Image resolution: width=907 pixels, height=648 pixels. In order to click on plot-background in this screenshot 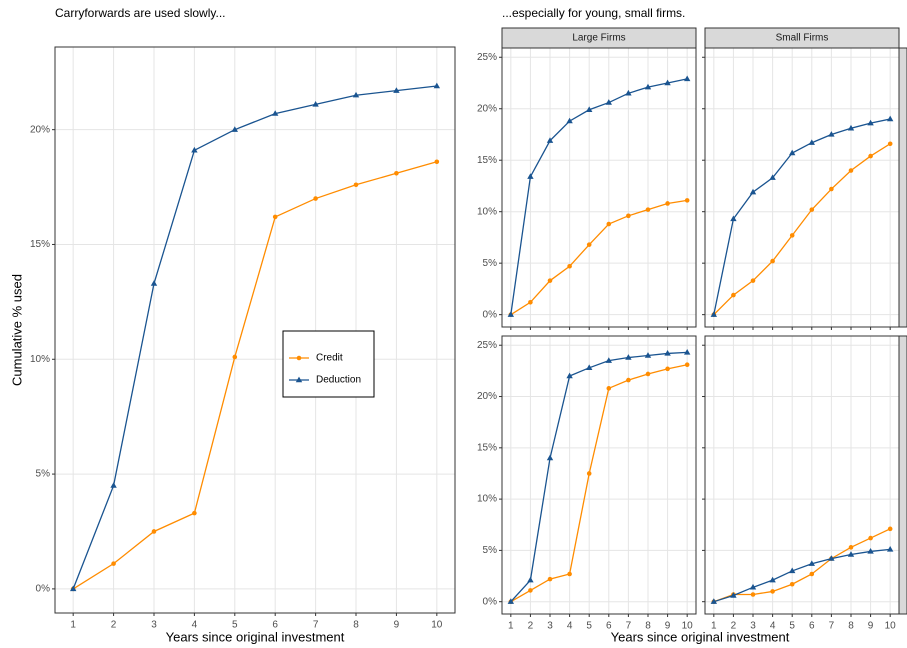, I will do `click(599, 187)`.